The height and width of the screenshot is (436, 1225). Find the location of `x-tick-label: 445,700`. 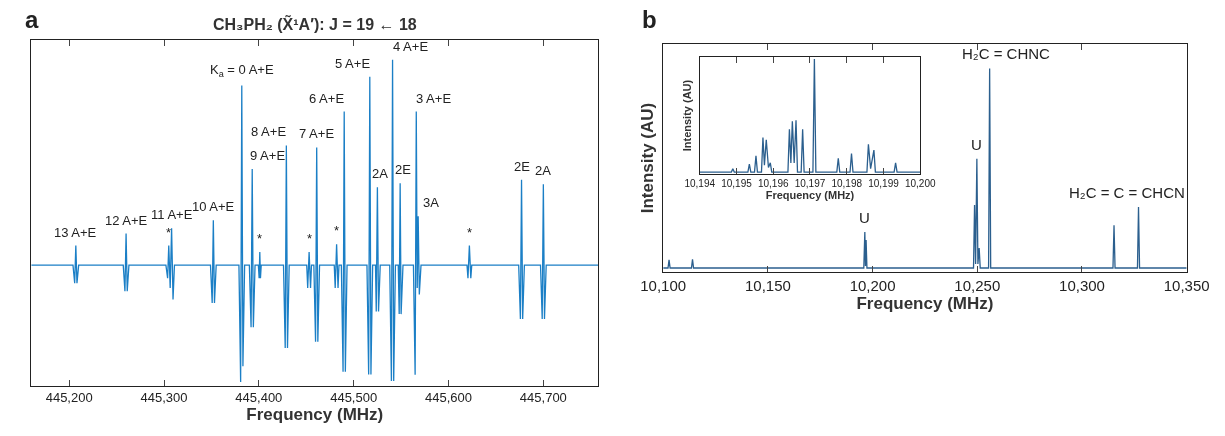

x-tick-label: 445,700 is located at coordinates (543, 398).